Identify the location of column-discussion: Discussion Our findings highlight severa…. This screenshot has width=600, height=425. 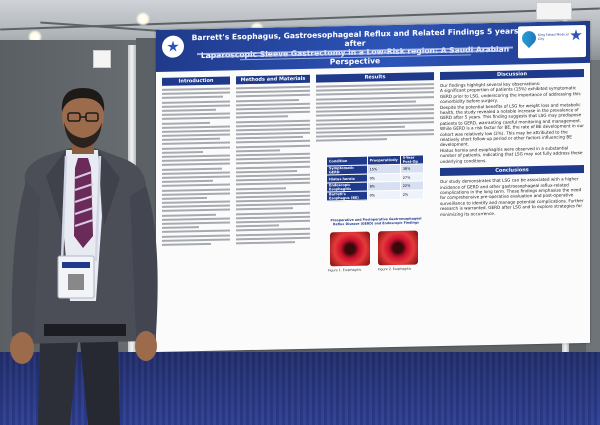
(512, 143).